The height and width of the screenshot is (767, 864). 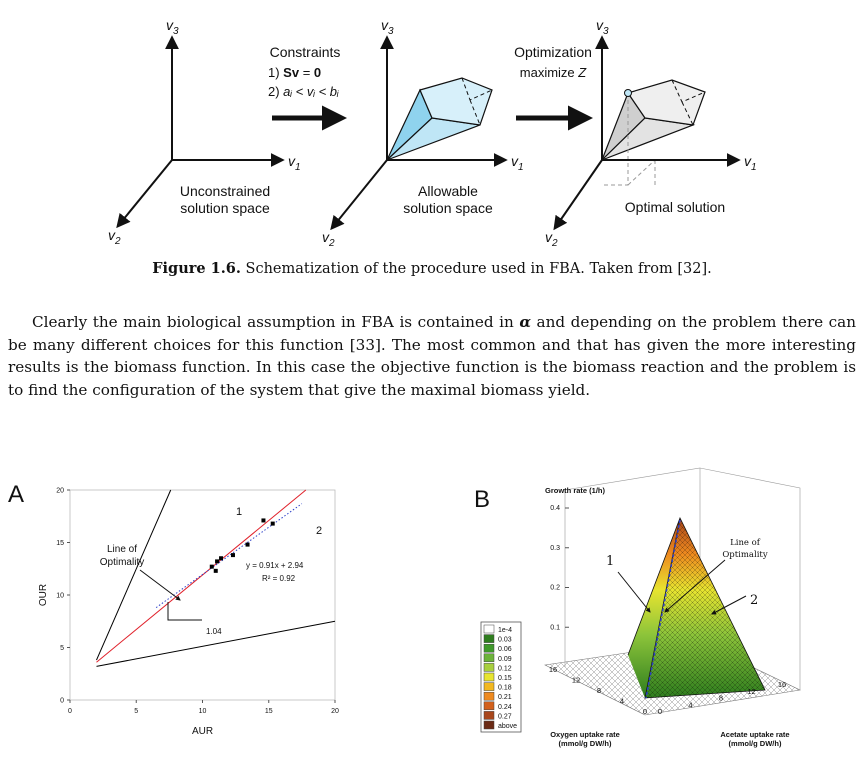 What do you see at coordinates (505, 697) in the screenshot?
I see `label: 0.21` at bounding box center [505, 697].